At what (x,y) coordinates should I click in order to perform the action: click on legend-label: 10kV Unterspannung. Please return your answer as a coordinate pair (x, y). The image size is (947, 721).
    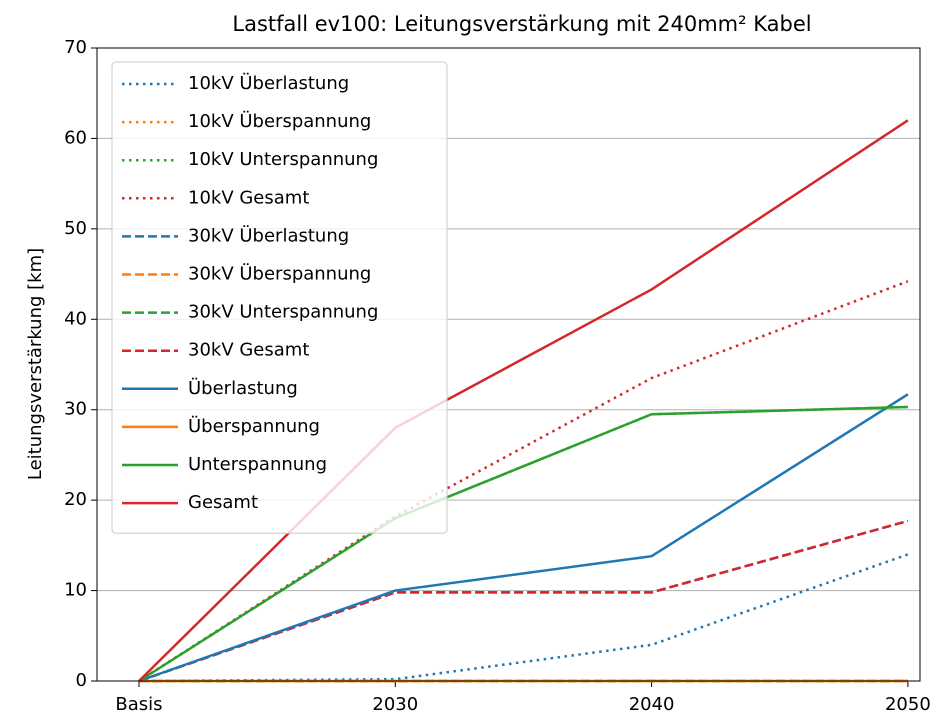
    Looking at the image, I should click on (283, 159).